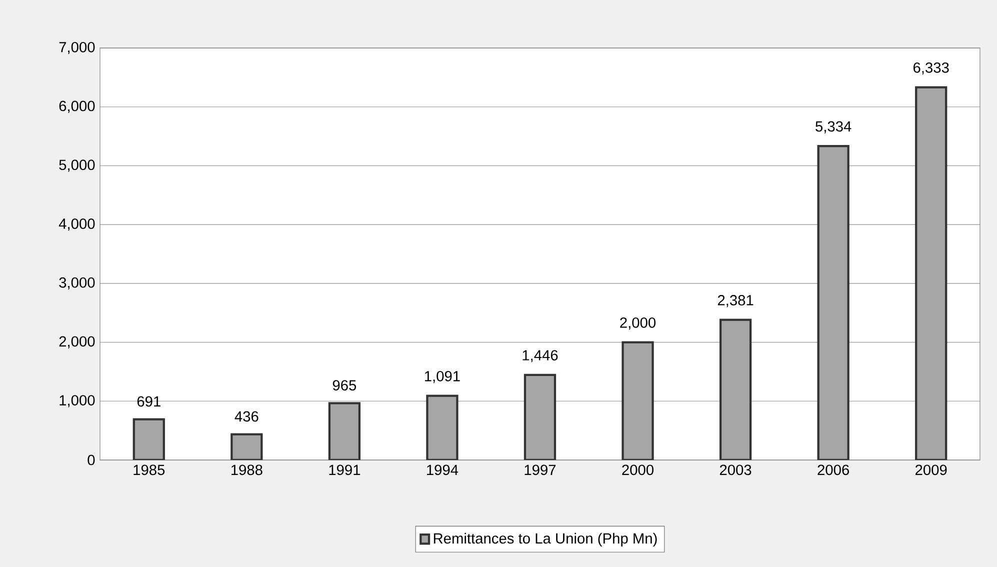  I want to click on y-tick-label: 1,000, so click(77, 401).